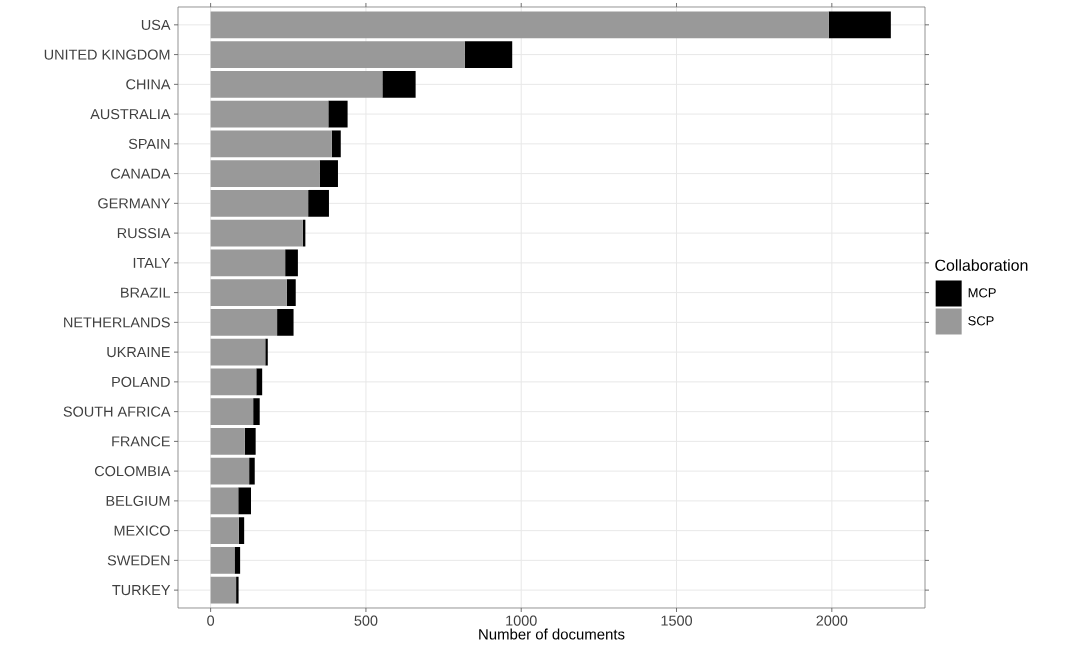  I want to click on y-tick-label: BRAZIL, so click(146, 292).